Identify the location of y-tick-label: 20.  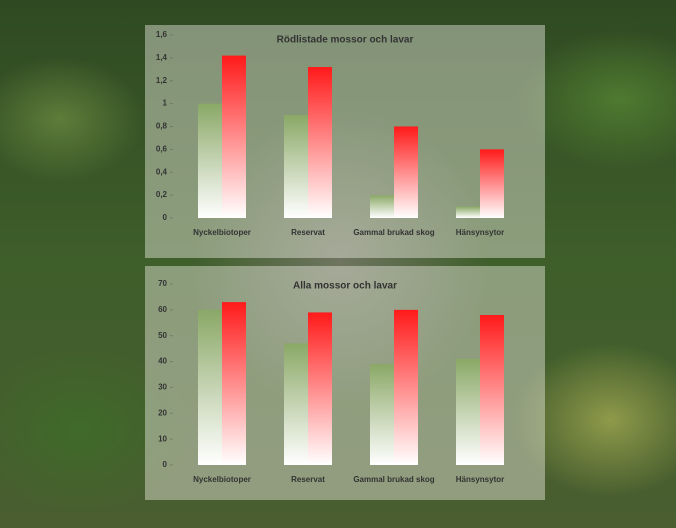
(162, 412).